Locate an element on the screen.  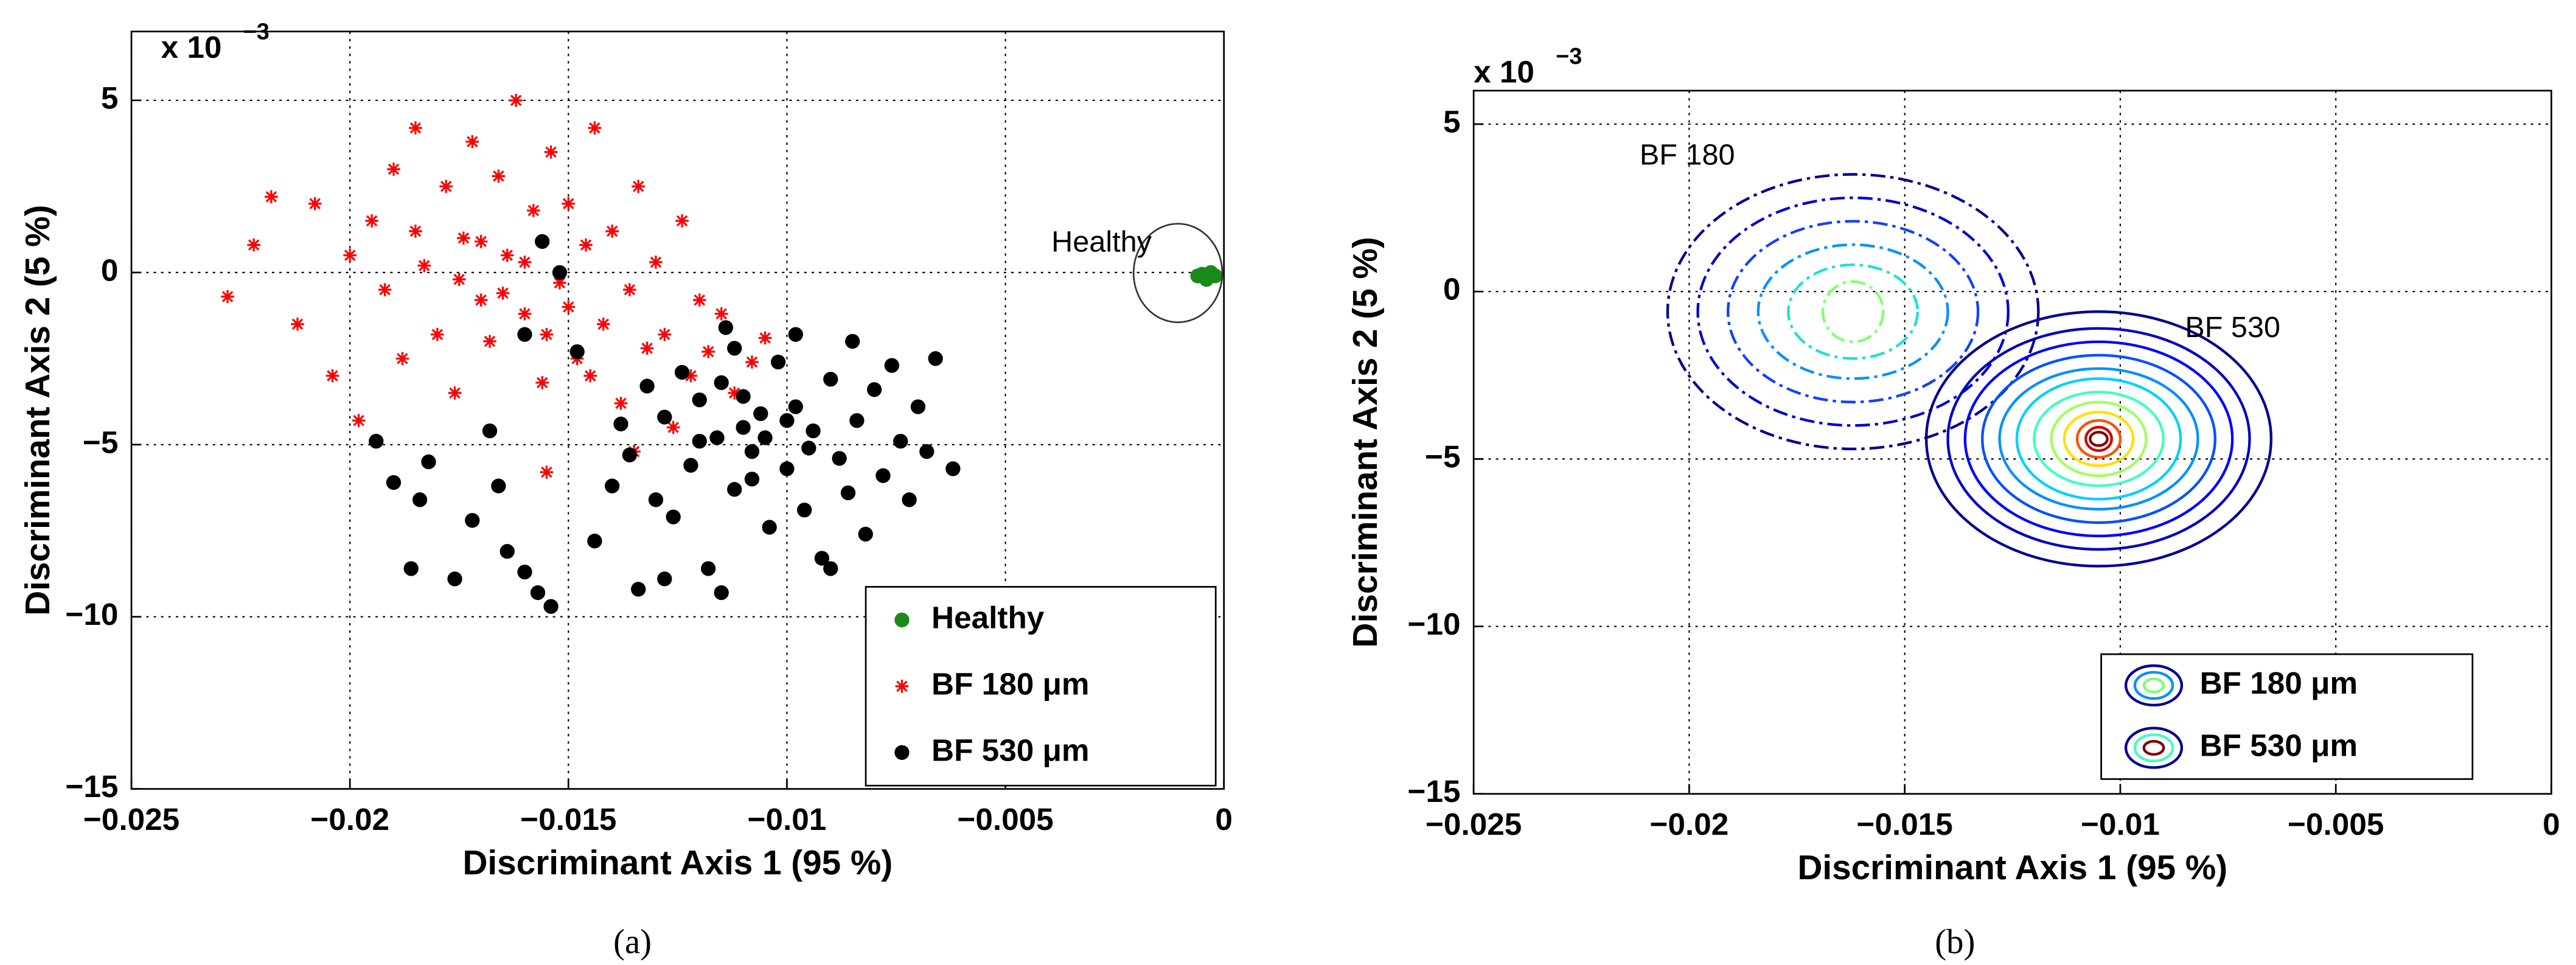
annotation-circle is located at coordinates (1178, 273).